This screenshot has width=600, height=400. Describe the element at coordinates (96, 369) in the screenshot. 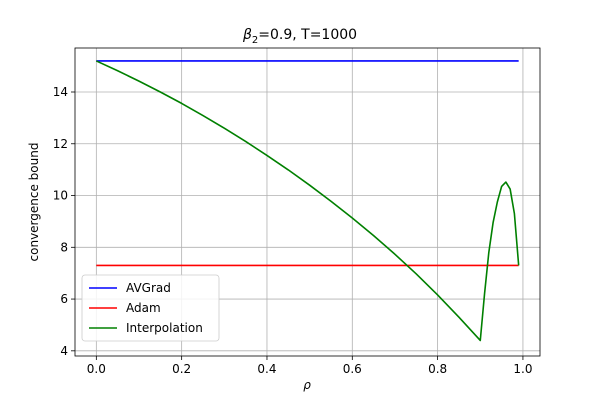

I see `x-tick-label: 0.0` at that location.